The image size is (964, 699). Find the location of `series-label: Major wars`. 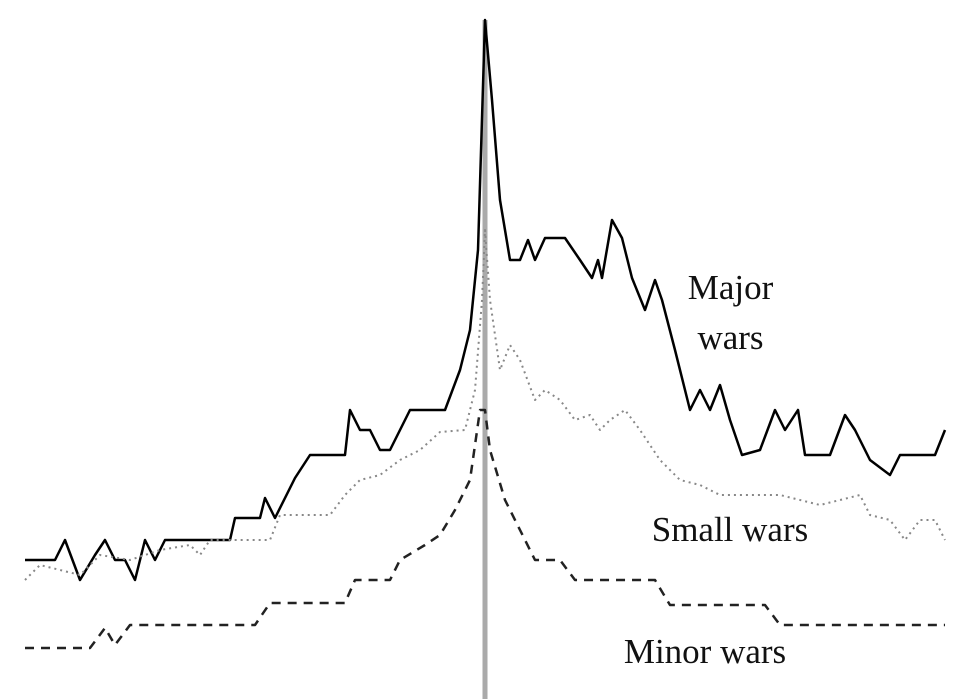

series-label: Major wars is located at coordinates (730, 312).